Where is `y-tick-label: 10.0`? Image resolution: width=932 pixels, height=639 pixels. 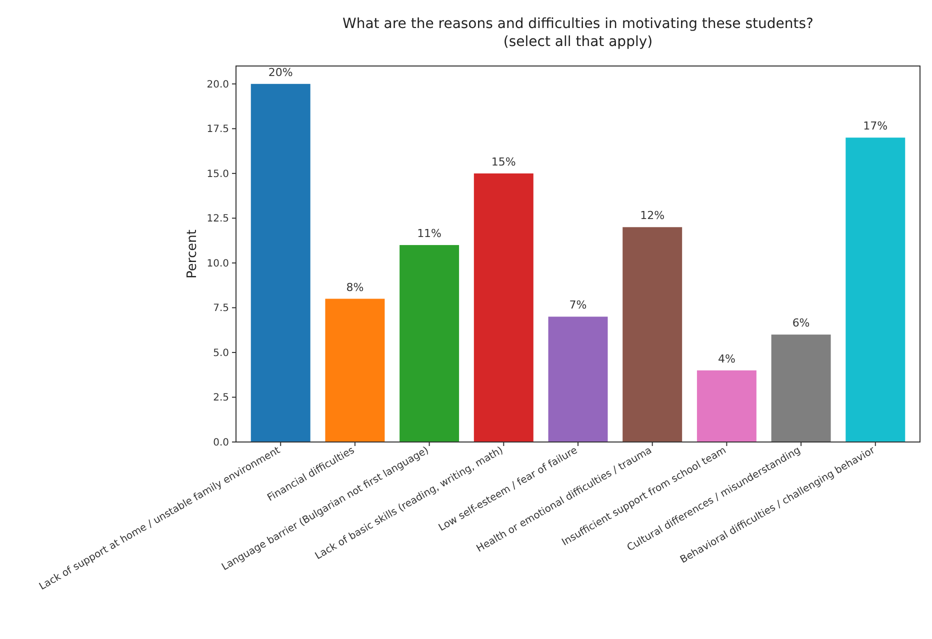
y-tick-label: 10.0 is located at coordinates (217, 264).